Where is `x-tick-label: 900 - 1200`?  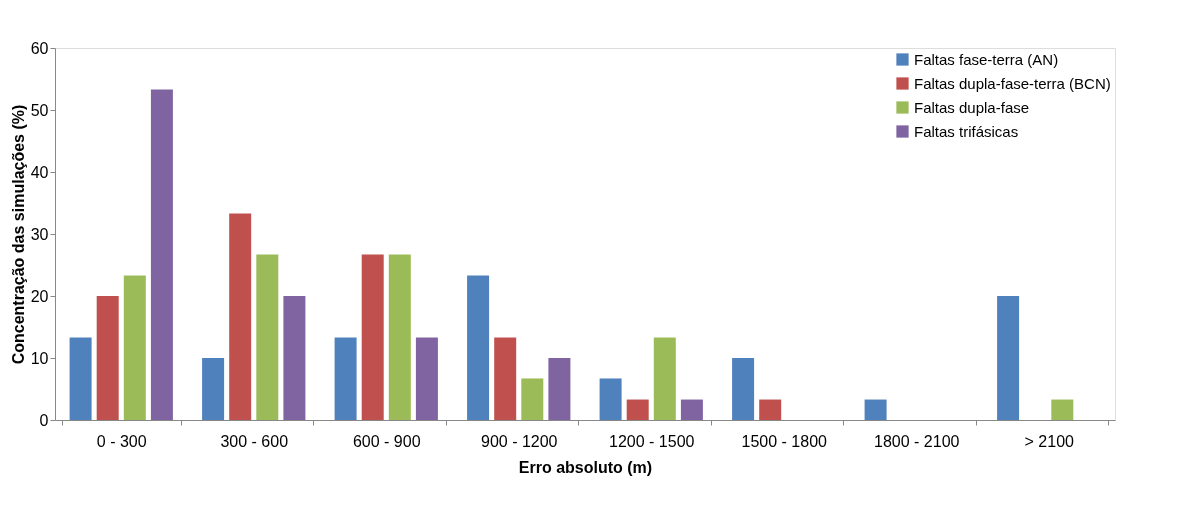 x-tick-label: 900 - 1200 is located at coordinates (519, 441).